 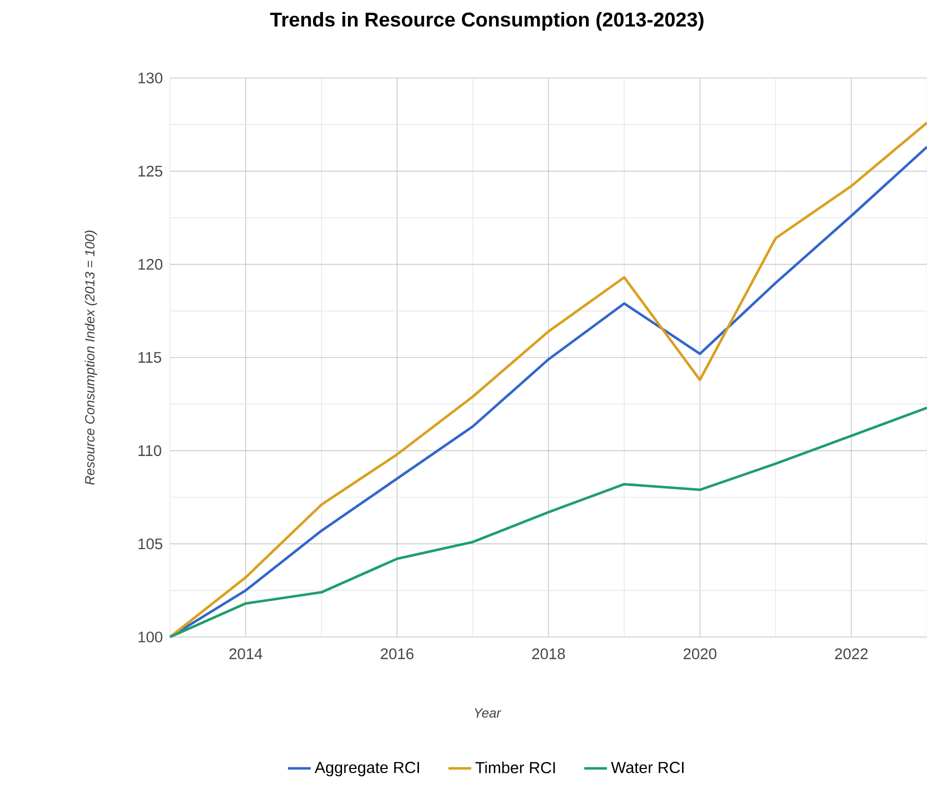 What do you see at coordinates (647, 768) in the screenshot?
I see `legend-label: Water RCI` at bounding box center [647, 768].